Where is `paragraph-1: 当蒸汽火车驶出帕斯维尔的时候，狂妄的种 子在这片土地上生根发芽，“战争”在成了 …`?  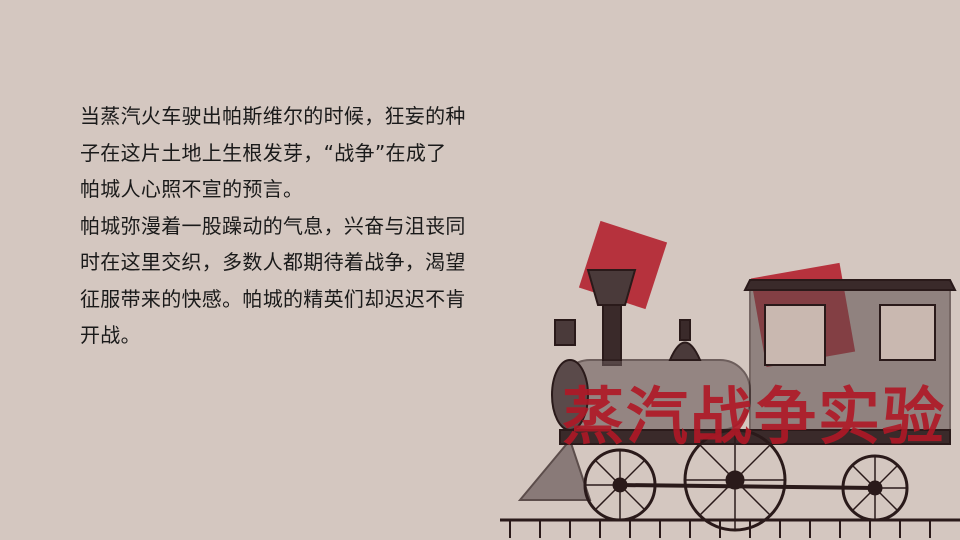
paragraph-1: 当蒸汽火车驶出帕斯维尔的时候，狂妄的种 子在这片土地上生根发芽，“战争”在成了 … is located at coordinates (273, 152).